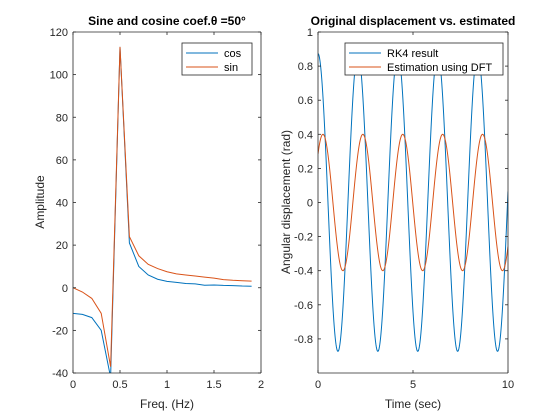 This screenshot has height=420, width=560. Describe the element at coordinates (412, 54) in the screenshot. I see `legend-label-rk4: RK4 result` at that location.